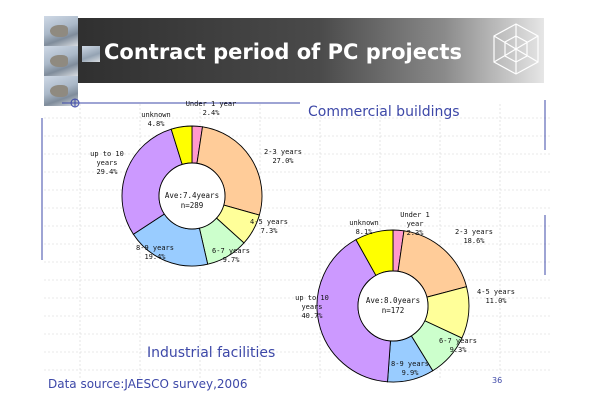 The image size is (591, 418). What do you see at coordinates (516, 49) in the screenshot?
I see `cube-logo-icon` at bounding box center [516, 49].